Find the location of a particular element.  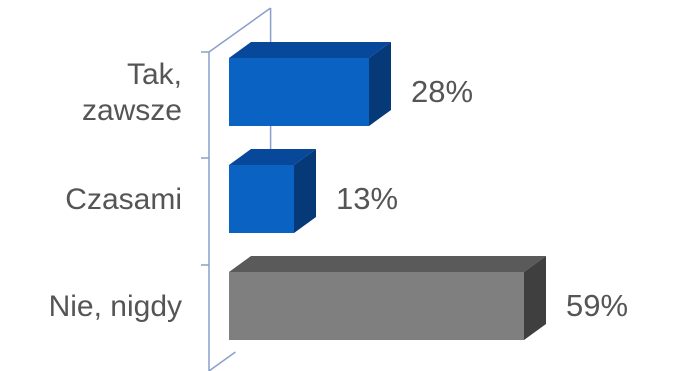

data-label: 13% is located at coordinates (367, 198).